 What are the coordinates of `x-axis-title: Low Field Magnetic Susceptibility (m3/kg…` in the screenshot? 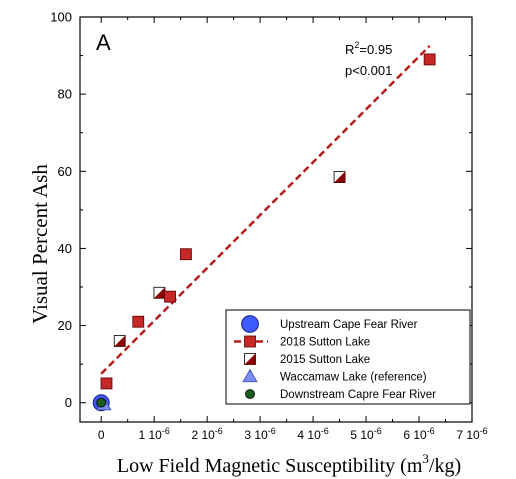 It's located at (289, 464).